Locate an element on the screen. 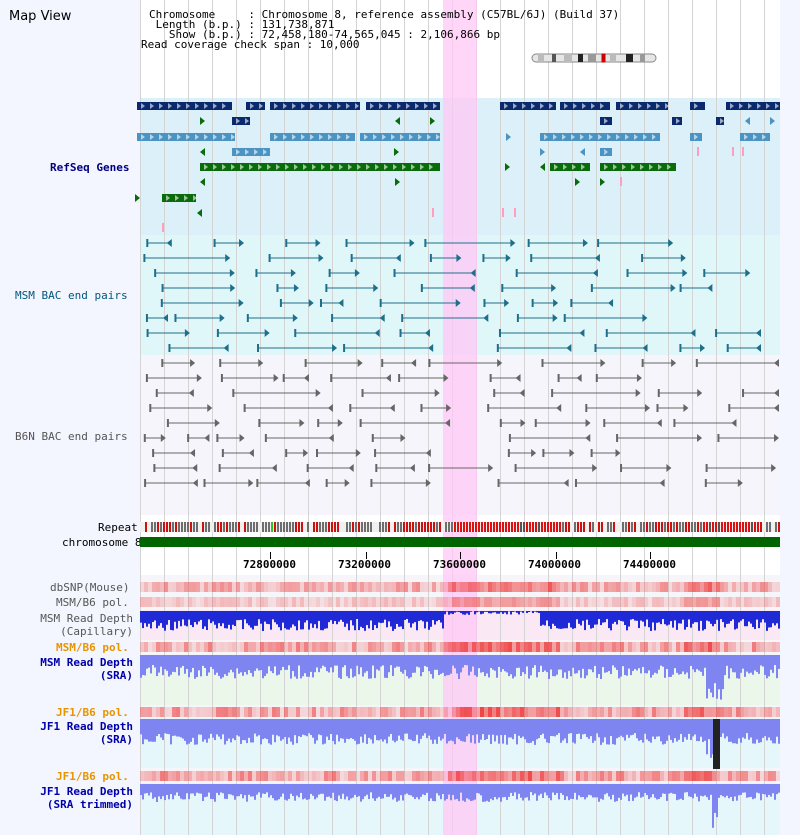 Image resolution: width=800 pixels, height=835 pixels. label-jf1-b6-pol-1: JF1/B6 pol. is located at coordinates (92, 712).